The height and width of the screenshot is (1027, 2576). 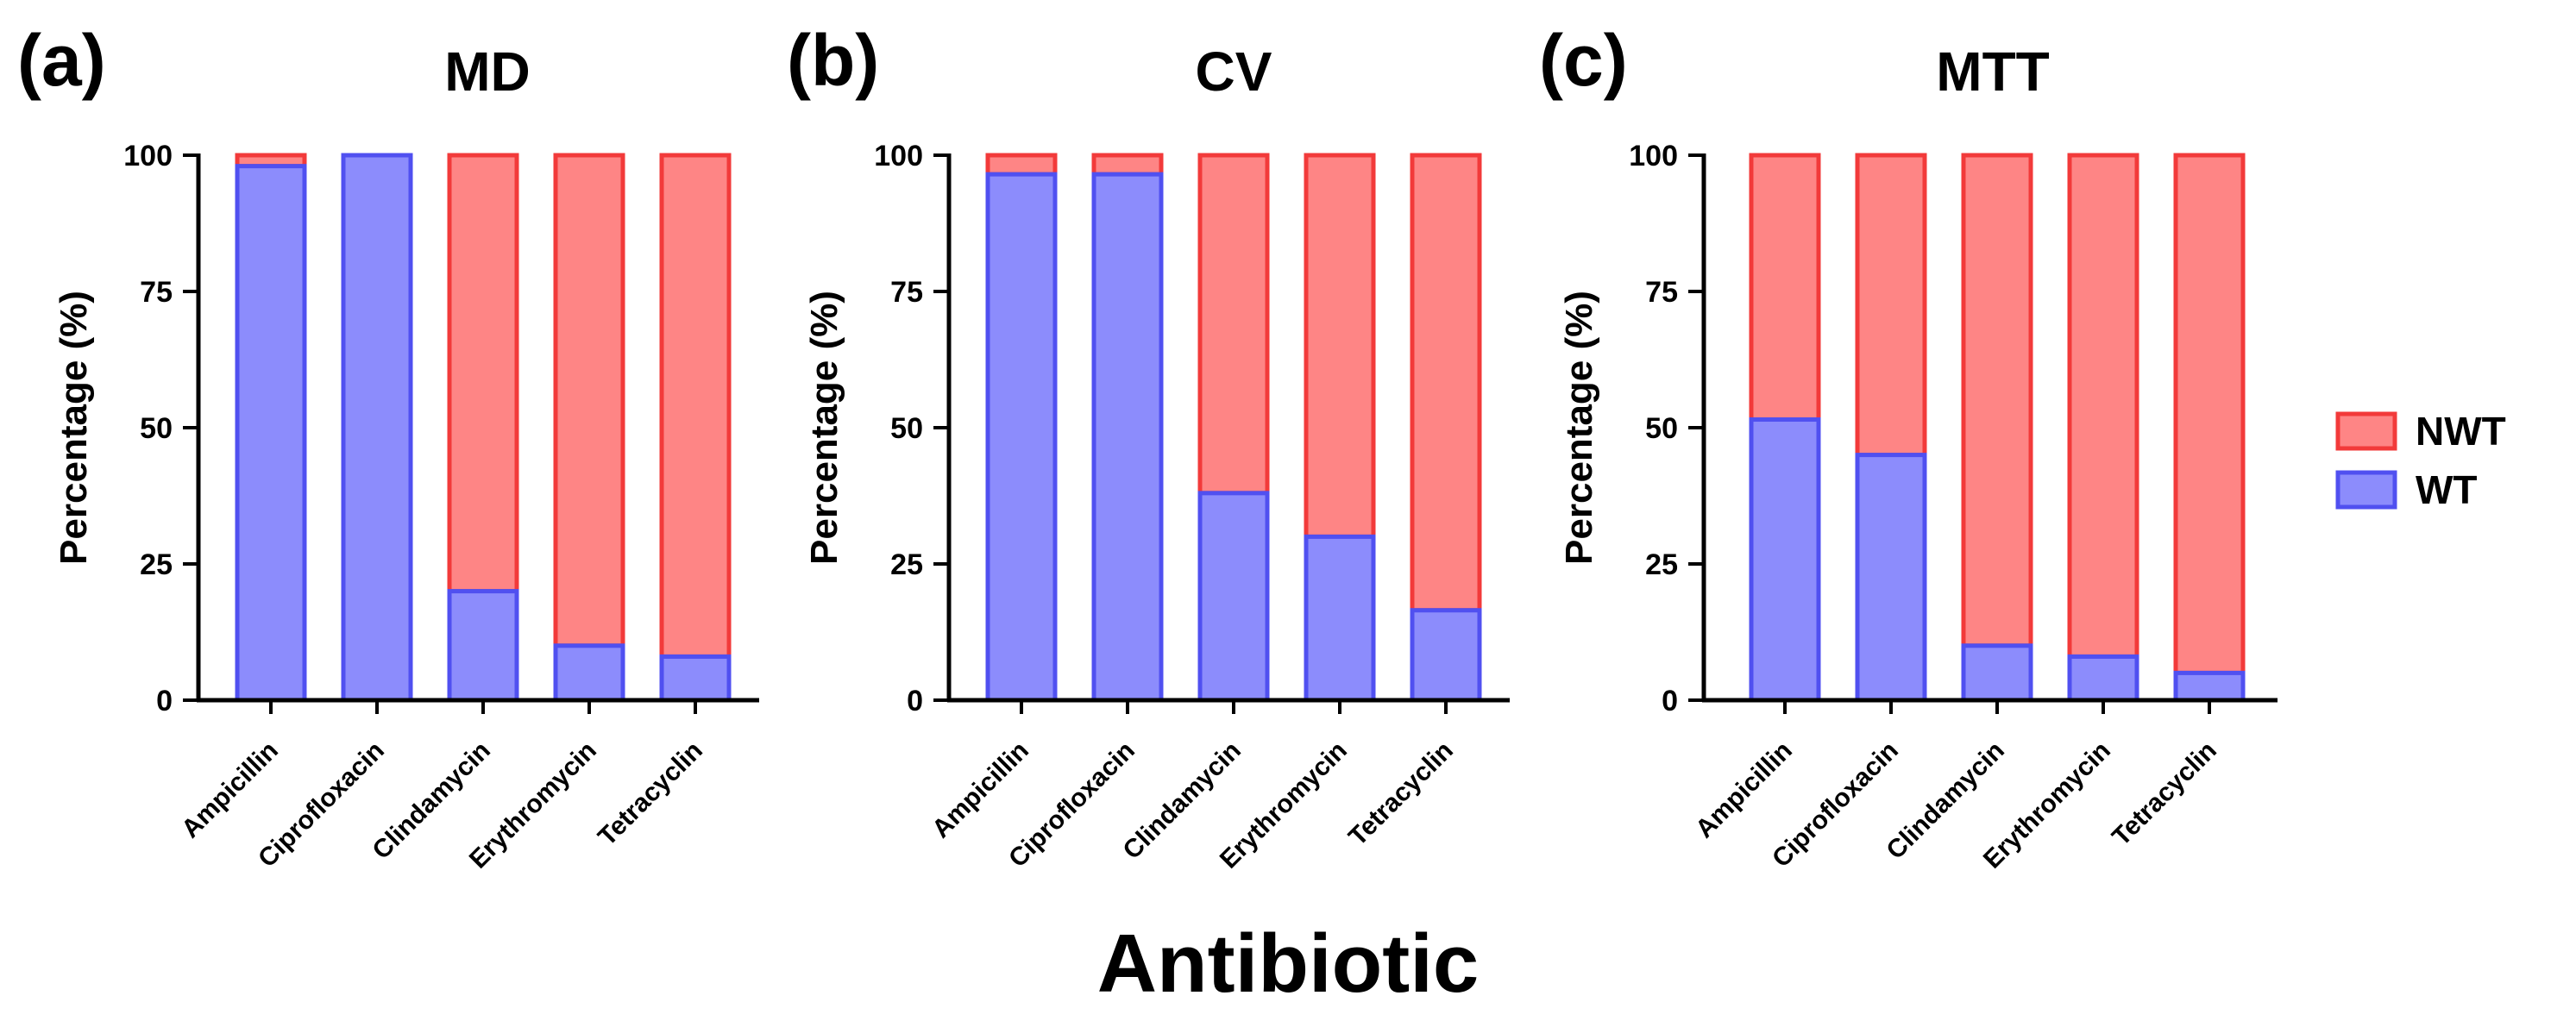 I want to click on panel-letter-b: (b), so click(x=833, y=60).